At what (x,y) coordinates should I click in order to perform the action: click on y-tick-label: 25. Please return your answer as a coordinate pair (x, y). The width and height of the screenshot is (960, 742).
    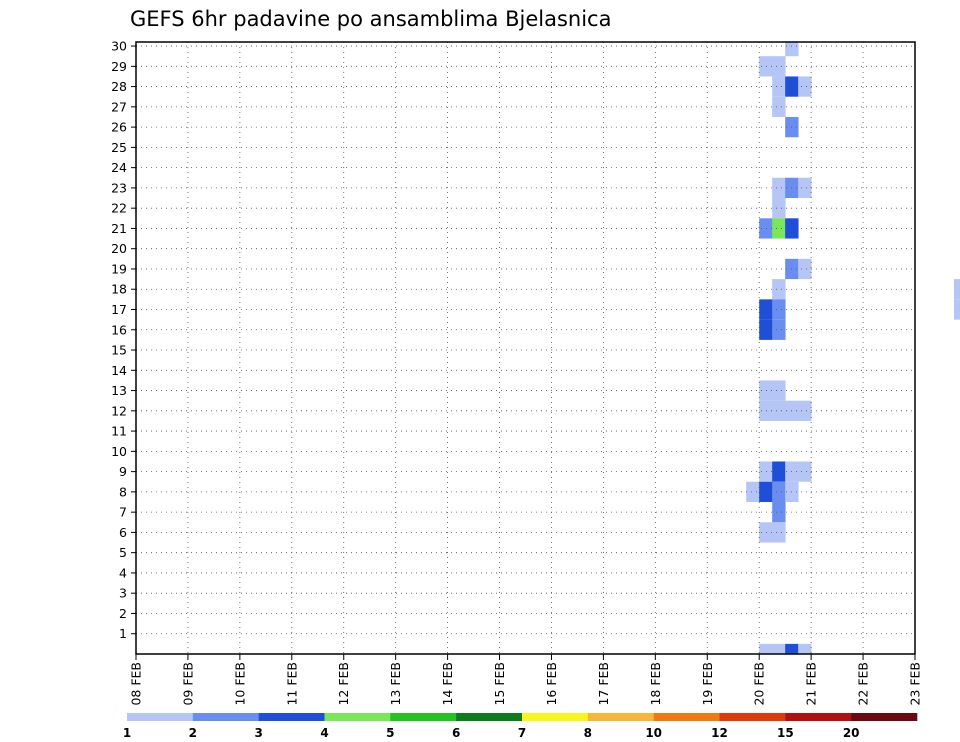
    Looking at the image, I should click on (119, 147).